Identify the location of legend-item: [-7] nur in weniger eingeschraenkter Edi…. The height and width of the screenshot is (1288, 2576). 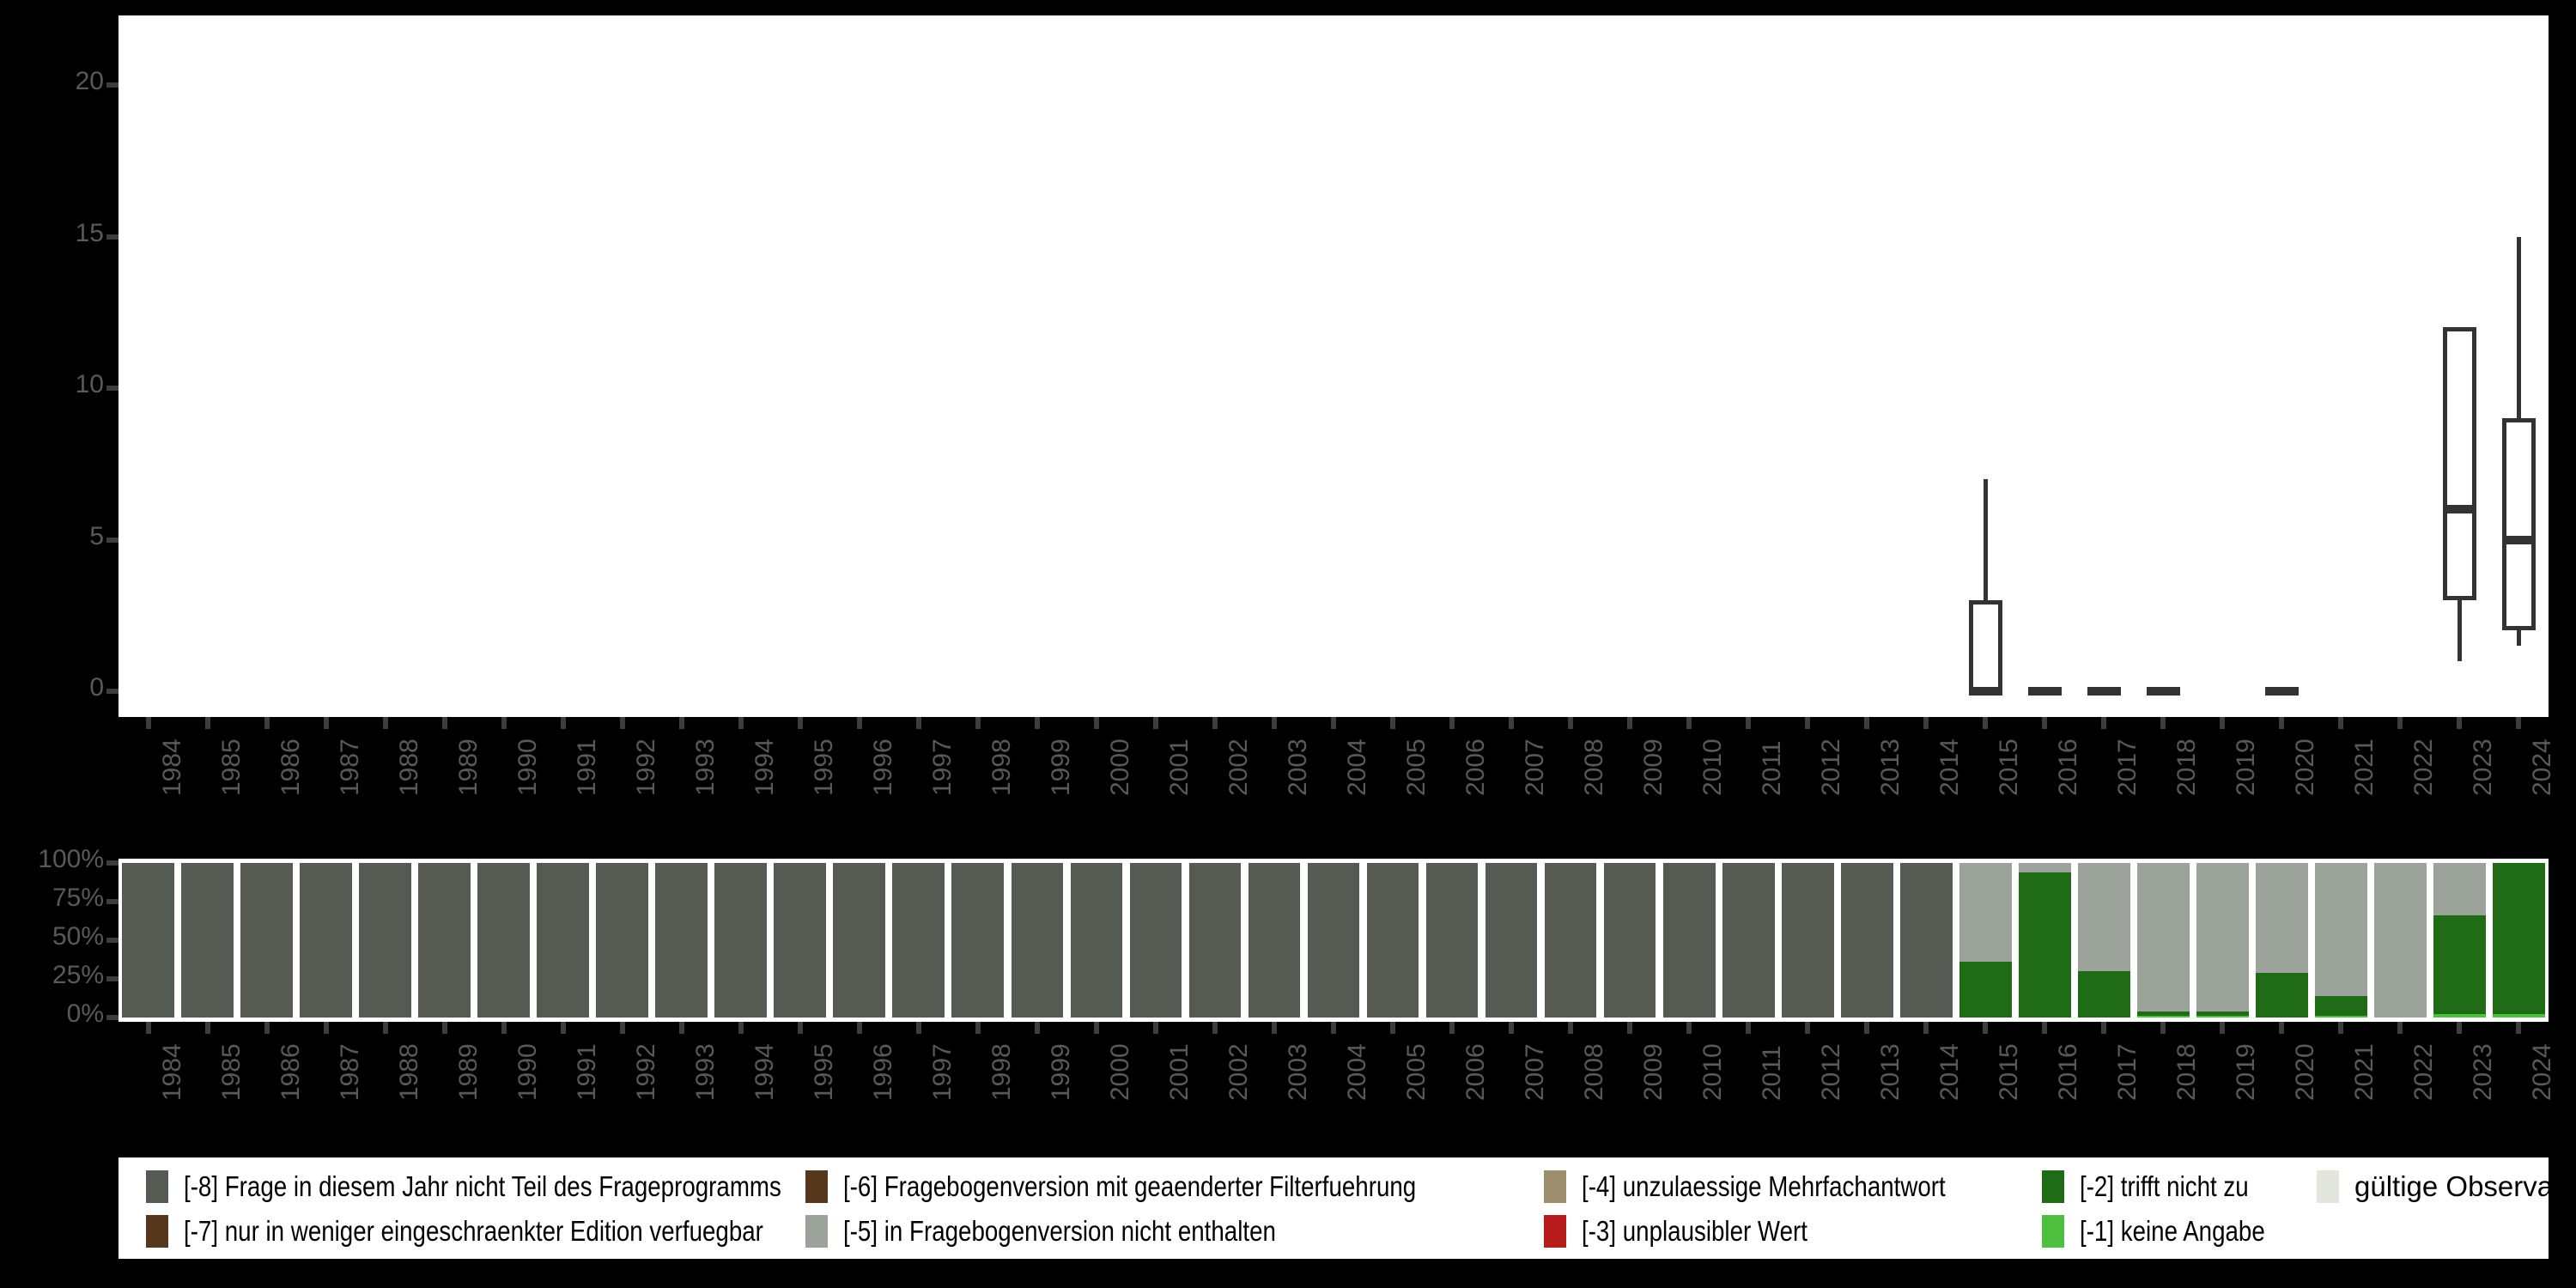
(510, 1232).